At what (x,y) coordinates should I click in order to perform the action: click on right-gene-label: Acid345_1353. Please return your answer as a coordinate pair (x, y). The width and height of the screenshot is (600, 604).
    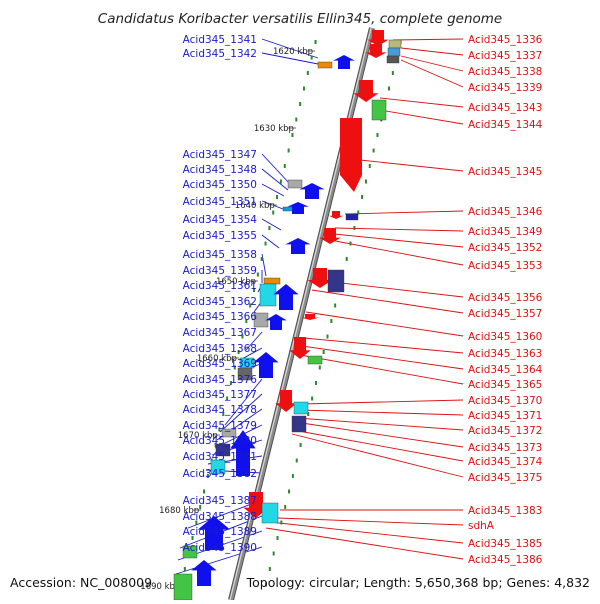
    Looking at the image, I should click on (505, 266).